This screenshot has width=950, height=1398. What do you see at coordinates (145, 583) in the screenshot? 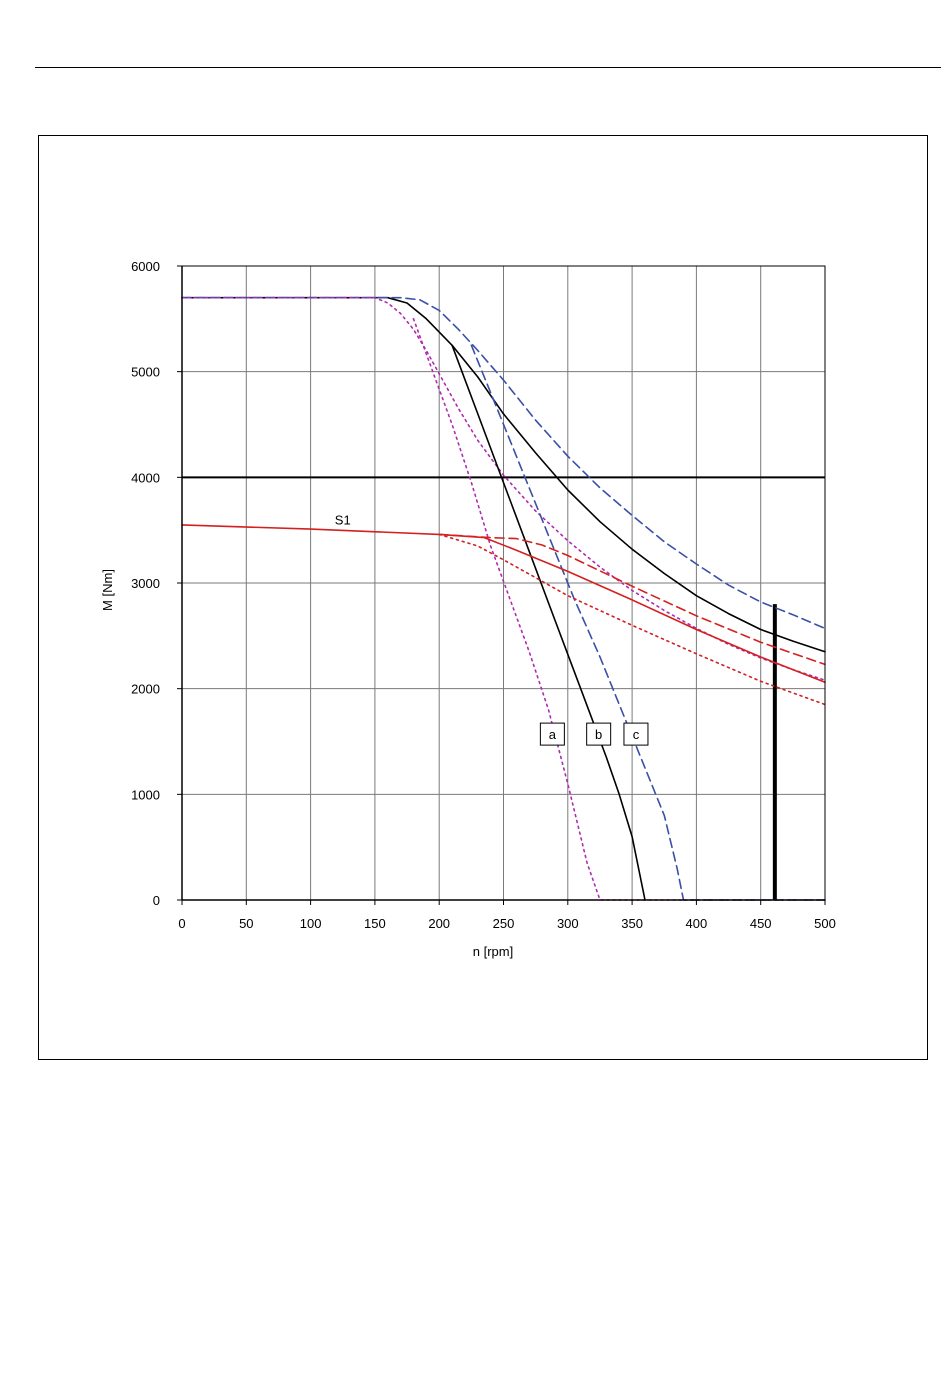
I see `y-tick-label: 3000` at bounding box center [145, 583].